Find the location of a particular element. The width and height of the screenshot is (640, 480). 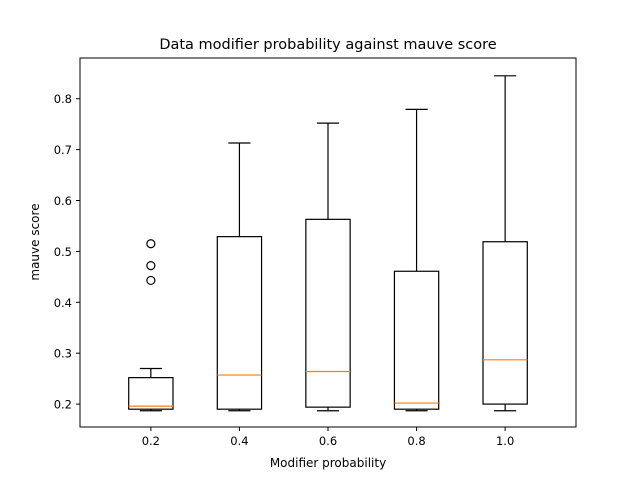

x-tick-label: 1.0 is located at coordinates (505, 441).